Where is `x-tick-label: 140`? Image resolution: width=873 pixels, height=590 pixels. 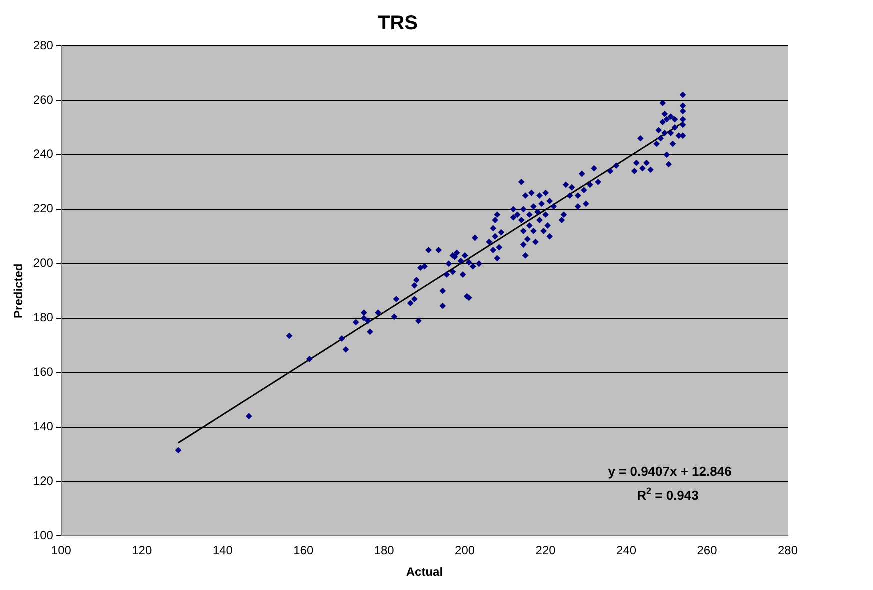
x-tick-label: 140 is located at coordinates (223, 551).